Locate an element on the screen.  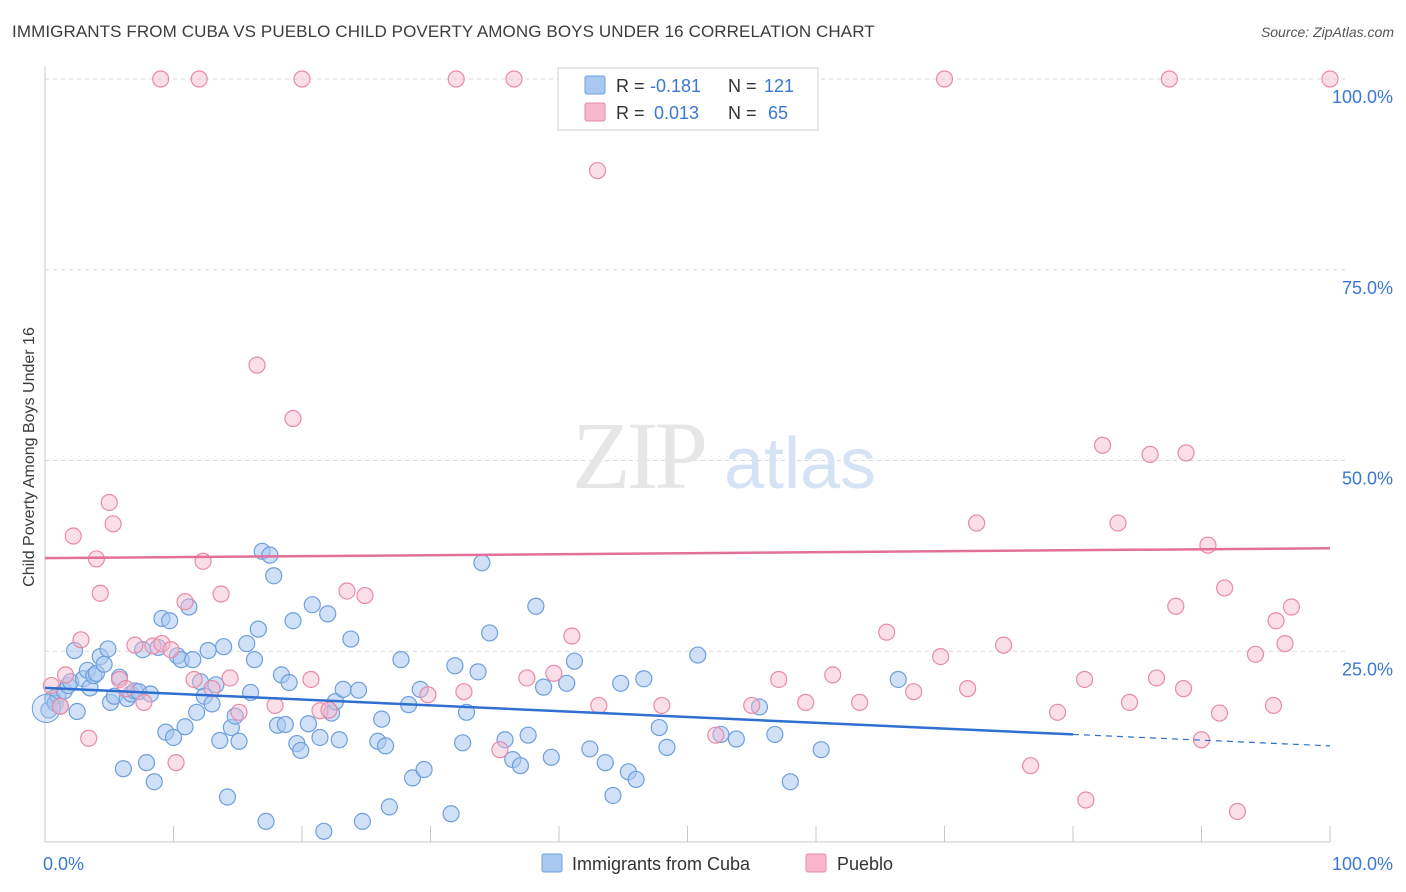
x-tick-labels: 0.0% 100.0% is located at coordinates (718, 864).